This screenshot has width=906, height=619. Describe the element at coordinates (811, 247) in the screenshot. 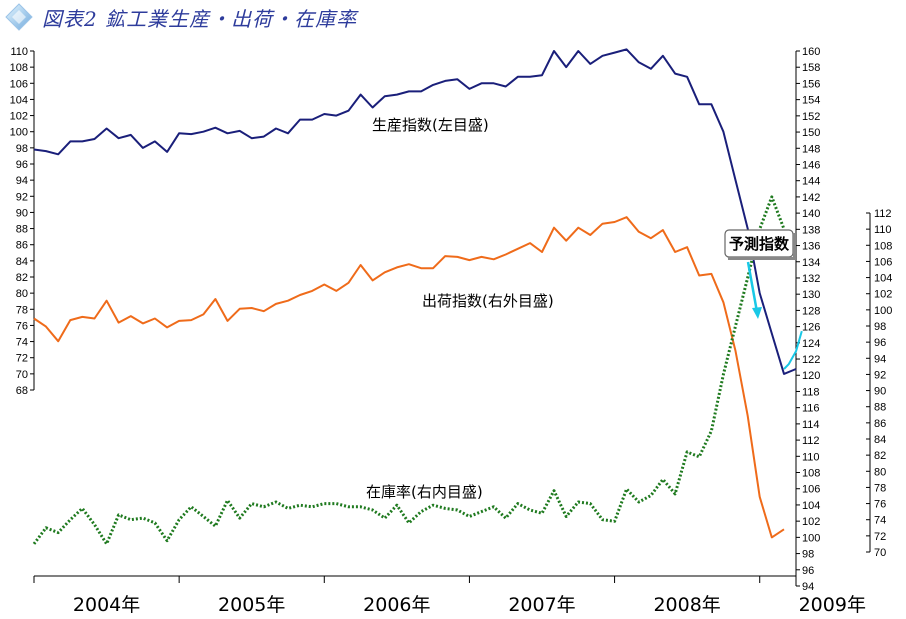

I see `right-outer-tick-label: 136` at that location.